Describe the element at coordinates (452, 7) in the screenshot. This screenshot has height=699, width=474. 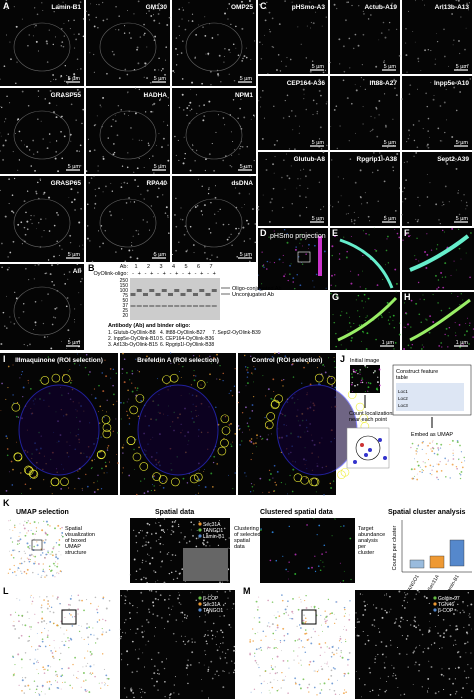
I see `marker-label: Arl13b-A13` at that location.